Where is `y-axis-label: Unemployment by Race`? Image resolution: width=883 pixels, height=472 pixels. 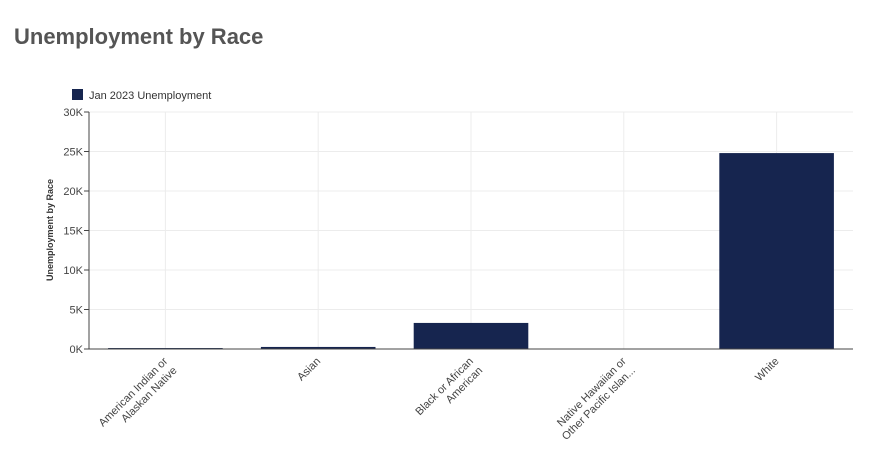
y-axis-label: Unemployment by Race is located at coordinates (50, 230).